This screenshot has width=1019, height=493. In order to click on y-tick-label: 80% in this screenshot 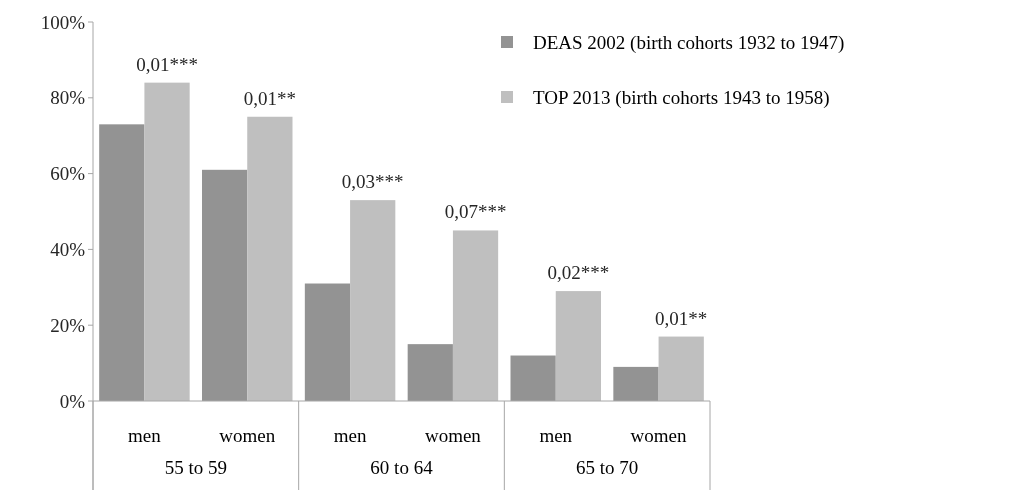, I will do `click(68, 98)`.